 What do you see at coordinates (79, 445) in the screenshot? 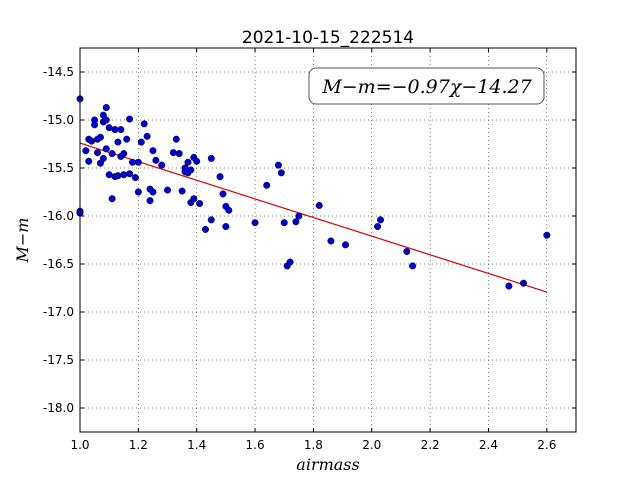
I see `x-tick-label: 1.0` at bounding box center [79, 445].